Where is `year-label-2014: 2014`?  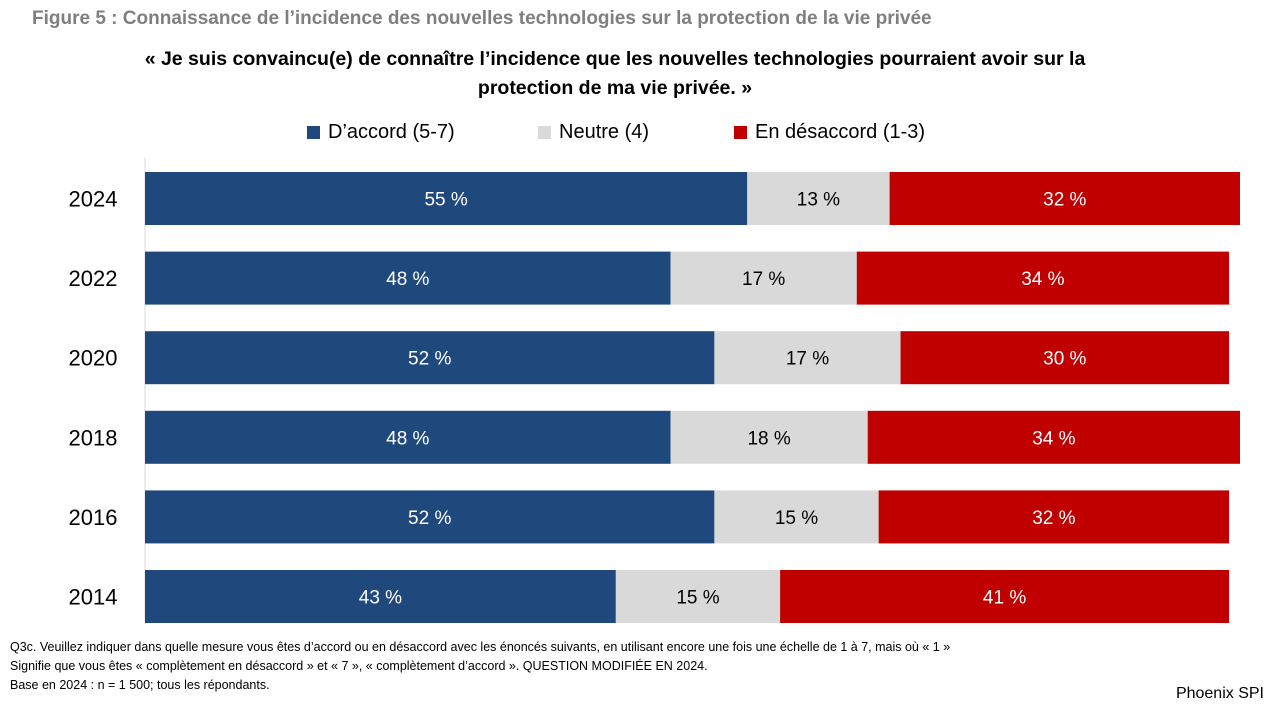
year-label-2014: 2014 is located at coordinates (93, 597).